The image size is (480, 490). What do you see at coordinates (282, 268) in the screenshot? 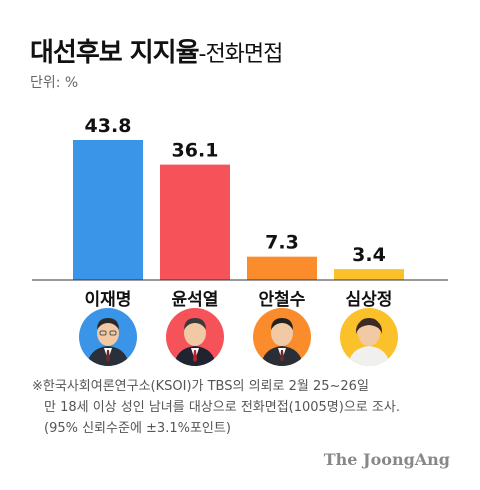
I see `bar-ahn` at bounding box center [282, 268].